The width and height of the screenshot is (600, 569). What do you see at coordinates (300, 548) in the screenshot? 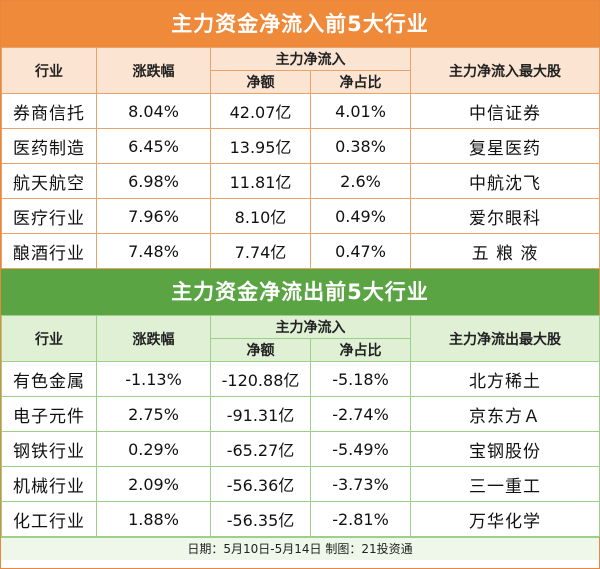
I see `footer-caption: 日期：5月10日-5月14日 制图：21投资通` at bounding box center [300, 548].